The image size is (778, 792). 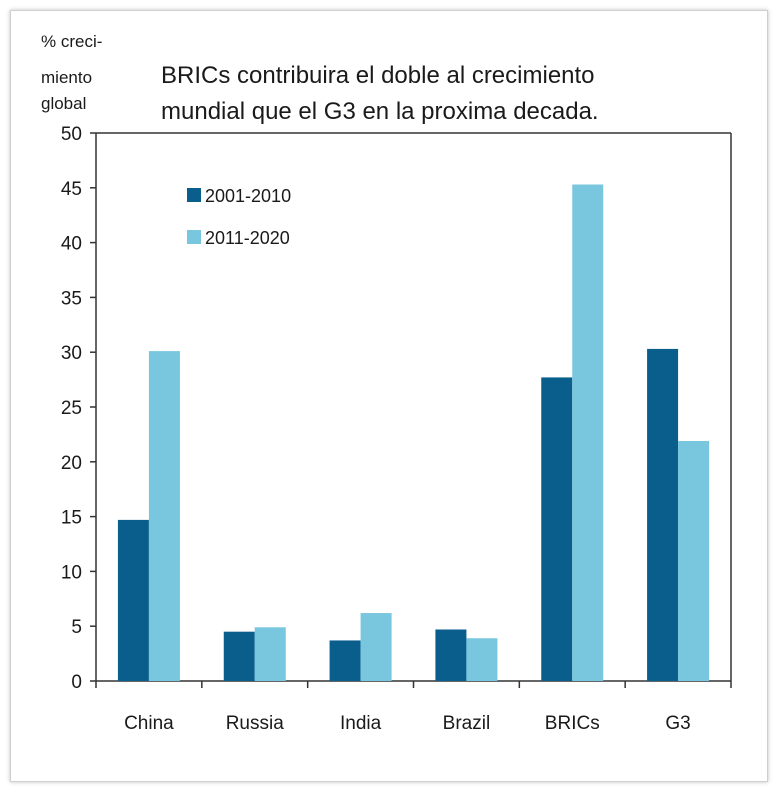 I want to click on bar-brics-2001-2010, so click(x=557, y=529).